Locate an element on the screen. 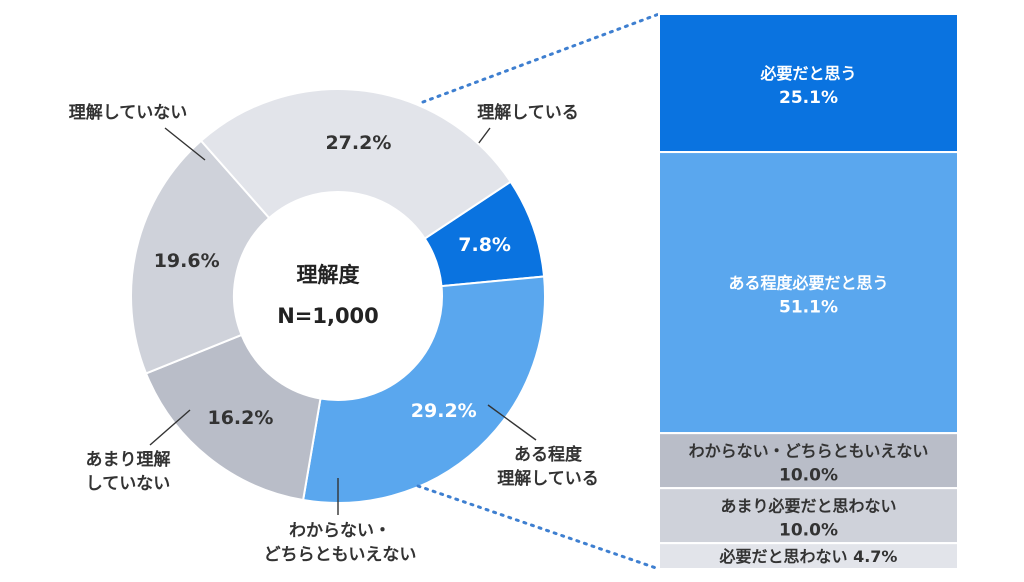 The height and width of the screenshot is (582, 1024). donut-value-label: 29.2% is located at coordinates (444, 411).